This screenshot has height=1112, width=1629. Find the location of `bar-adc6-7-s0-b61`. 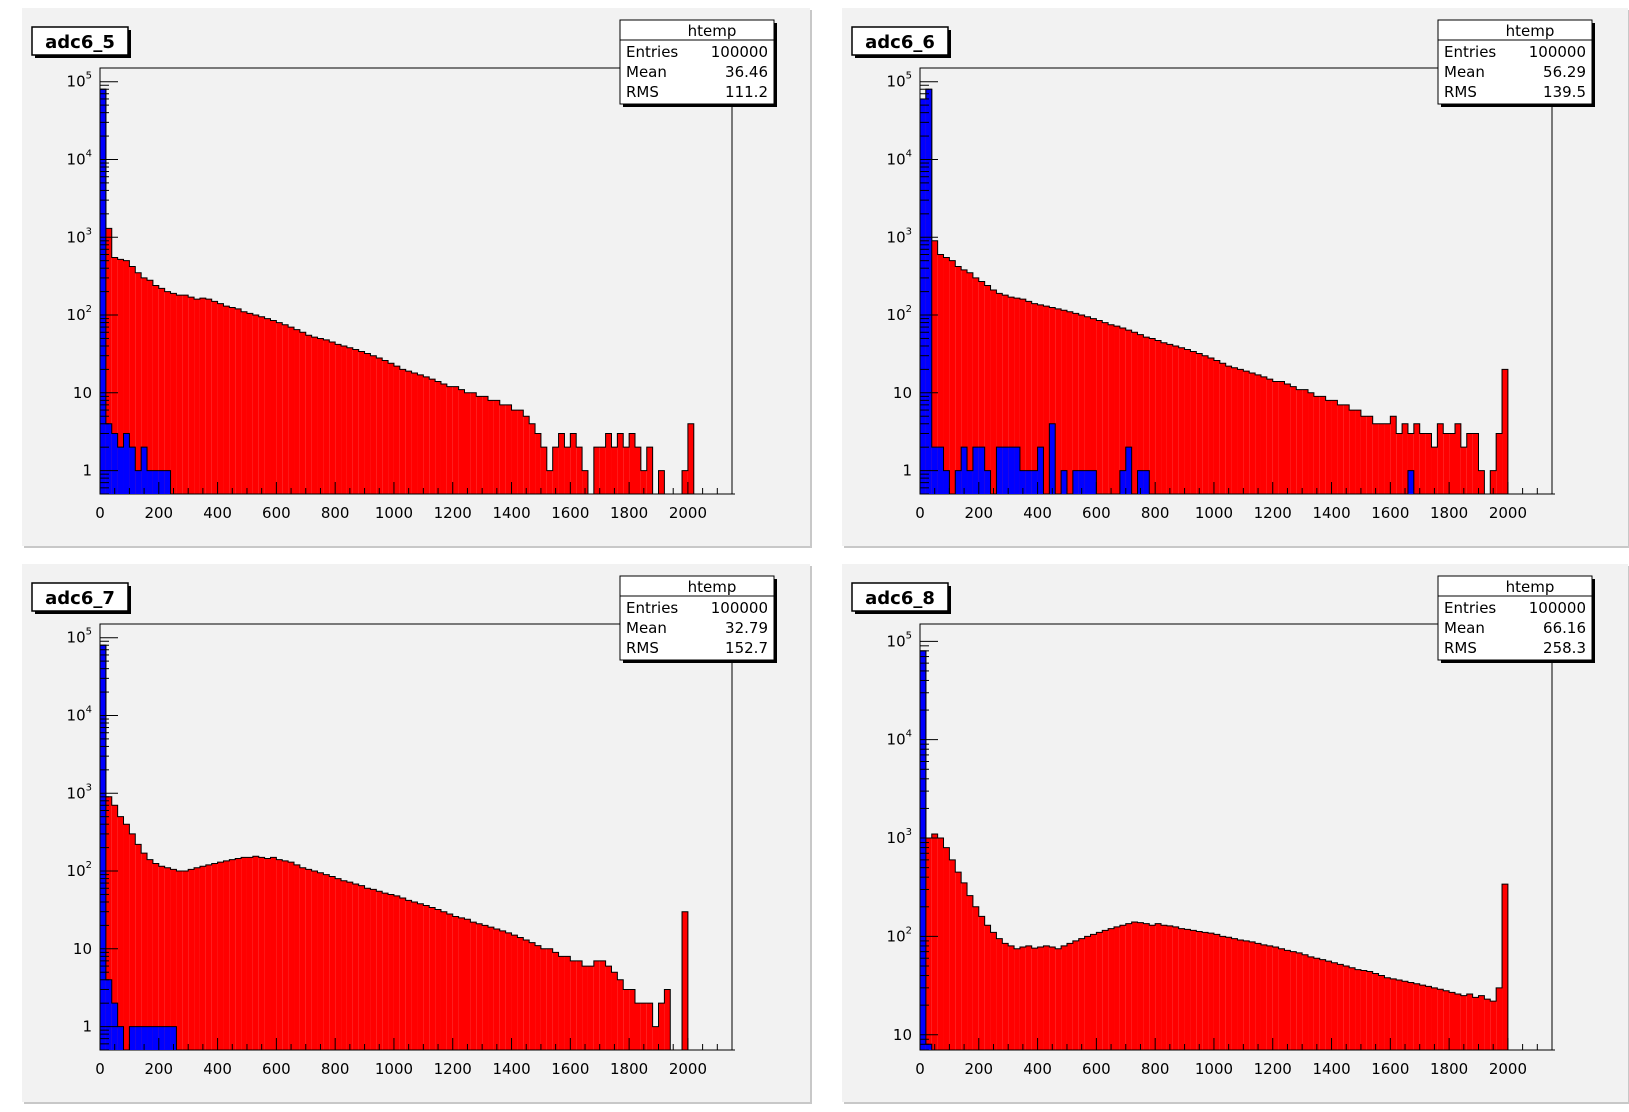

bar-adc6-7-s0-b61 is located at coordinates (461, 983).